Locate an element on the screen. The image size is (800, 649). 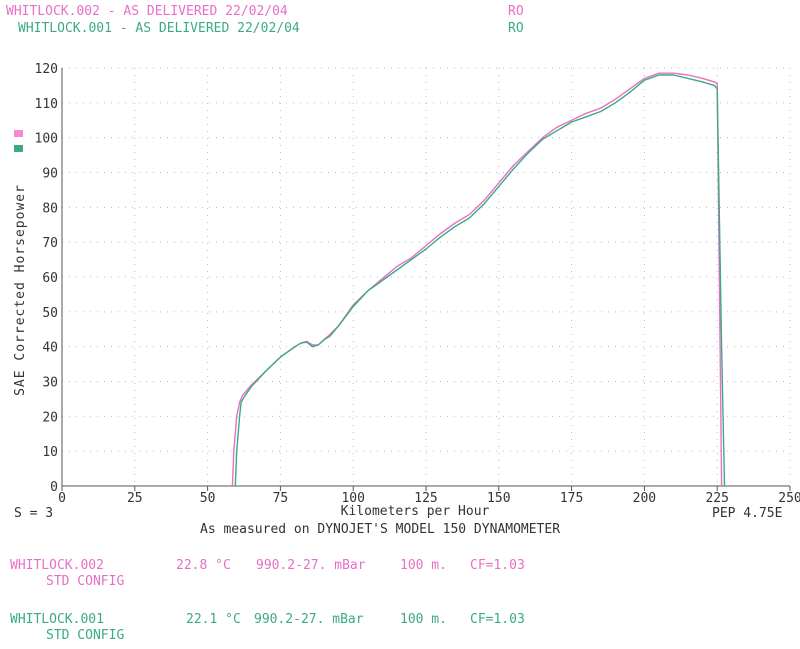
x-tick-label: 150 is located at coordinates (498, 498).